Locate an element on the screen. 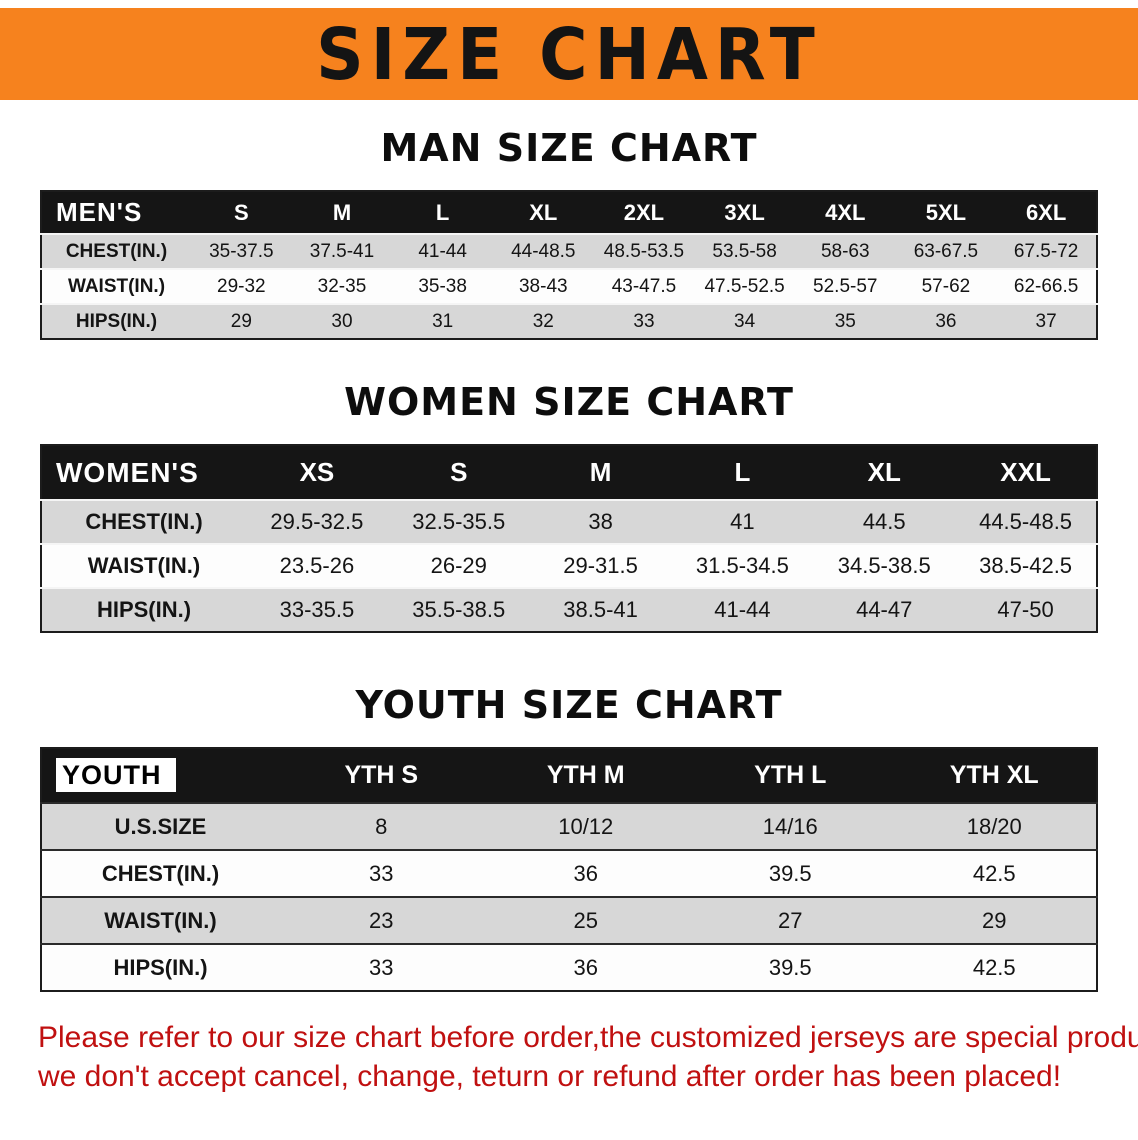  table-header-label: MEN'S is located at coordinates (116, 212).